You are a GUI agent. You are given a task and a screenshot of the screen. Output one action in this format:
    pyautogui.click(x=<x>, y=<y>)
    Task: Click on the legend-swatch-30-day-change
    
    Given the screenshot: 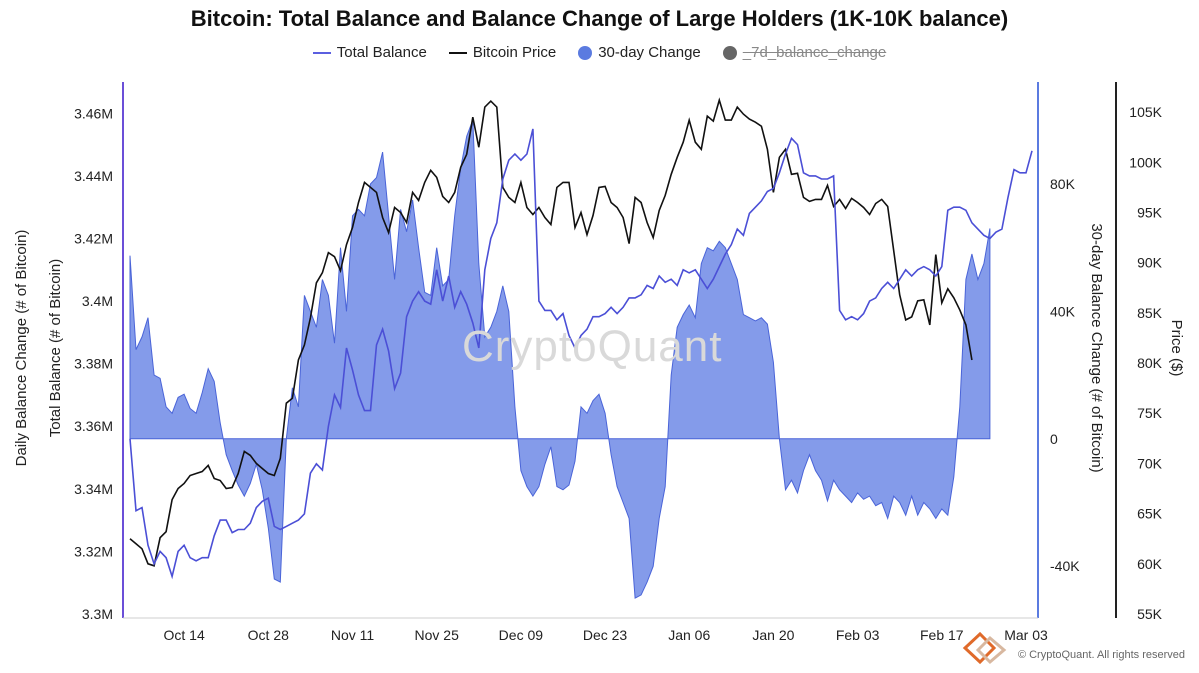 What is the action you would take?
    pyautogui.click(x=585, y=52)
    